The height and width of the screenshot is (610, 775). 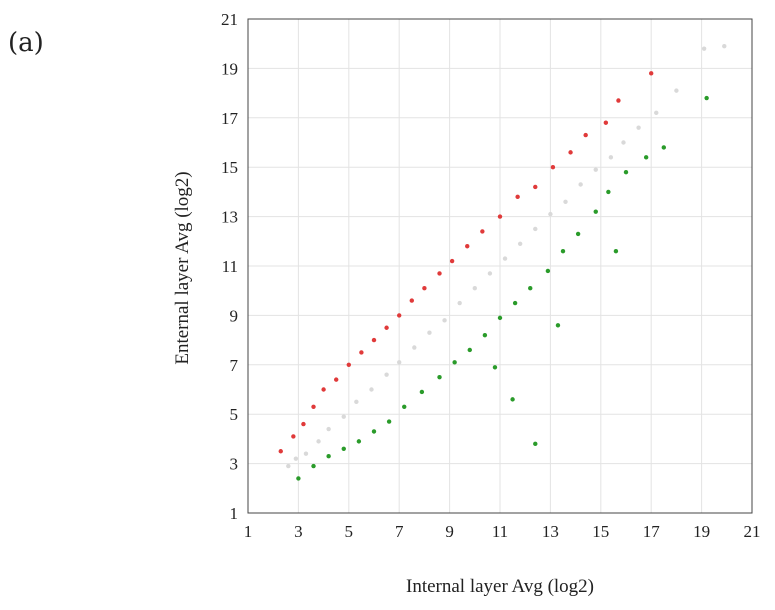 I want to click on x-tick-label: 5, so click(x=349, y=531).